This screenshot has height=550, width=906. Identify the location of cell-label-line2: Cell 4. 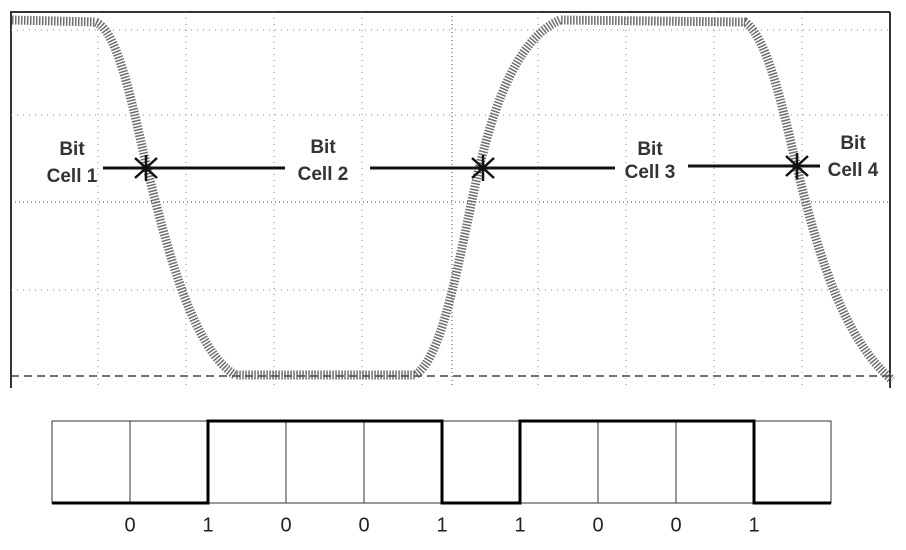
(853, 170).